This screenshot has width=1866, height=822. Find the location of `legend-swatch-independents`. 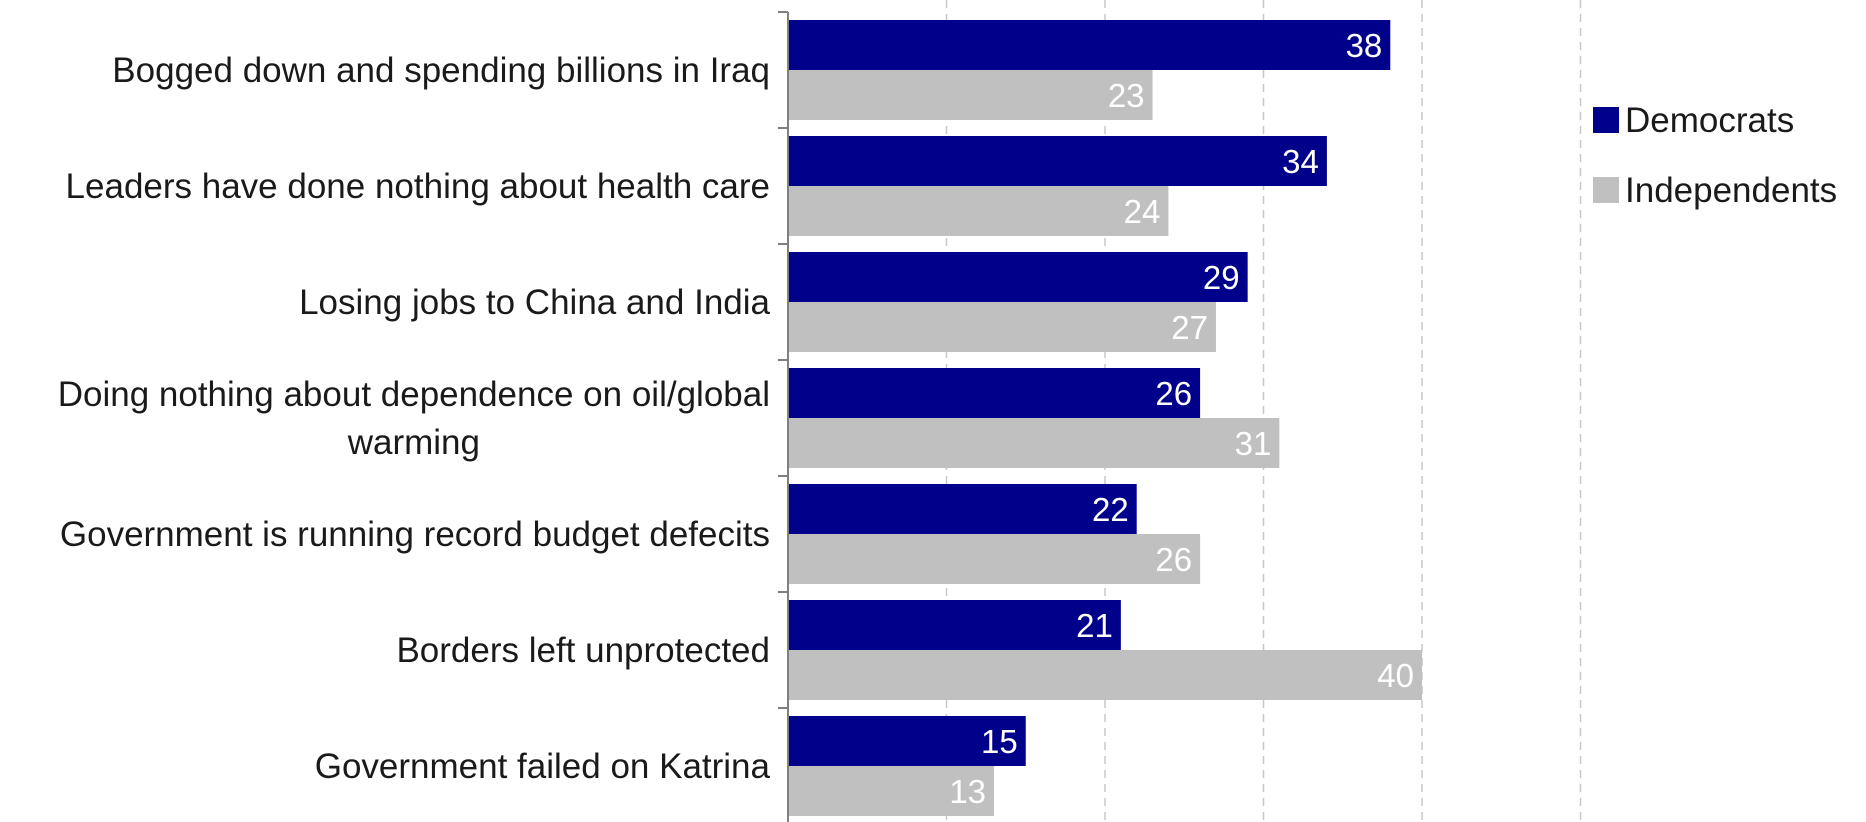

legend-swatch-independents is located at coordinates (1606, 190).